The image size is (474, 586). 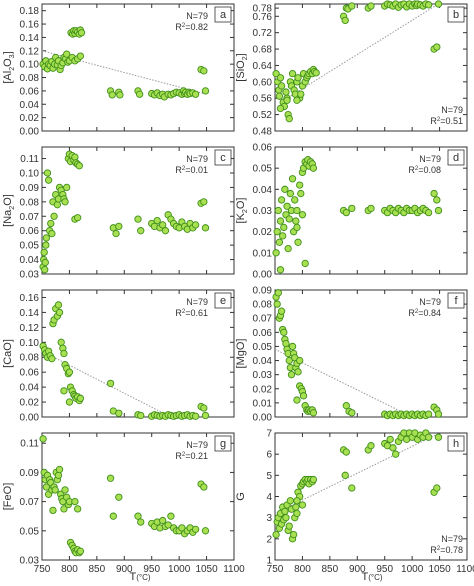 What do you see at coordinates (439, 569) in the screenshot?
I see `x-tick-label: 1050` at bounding box center [439, 569].